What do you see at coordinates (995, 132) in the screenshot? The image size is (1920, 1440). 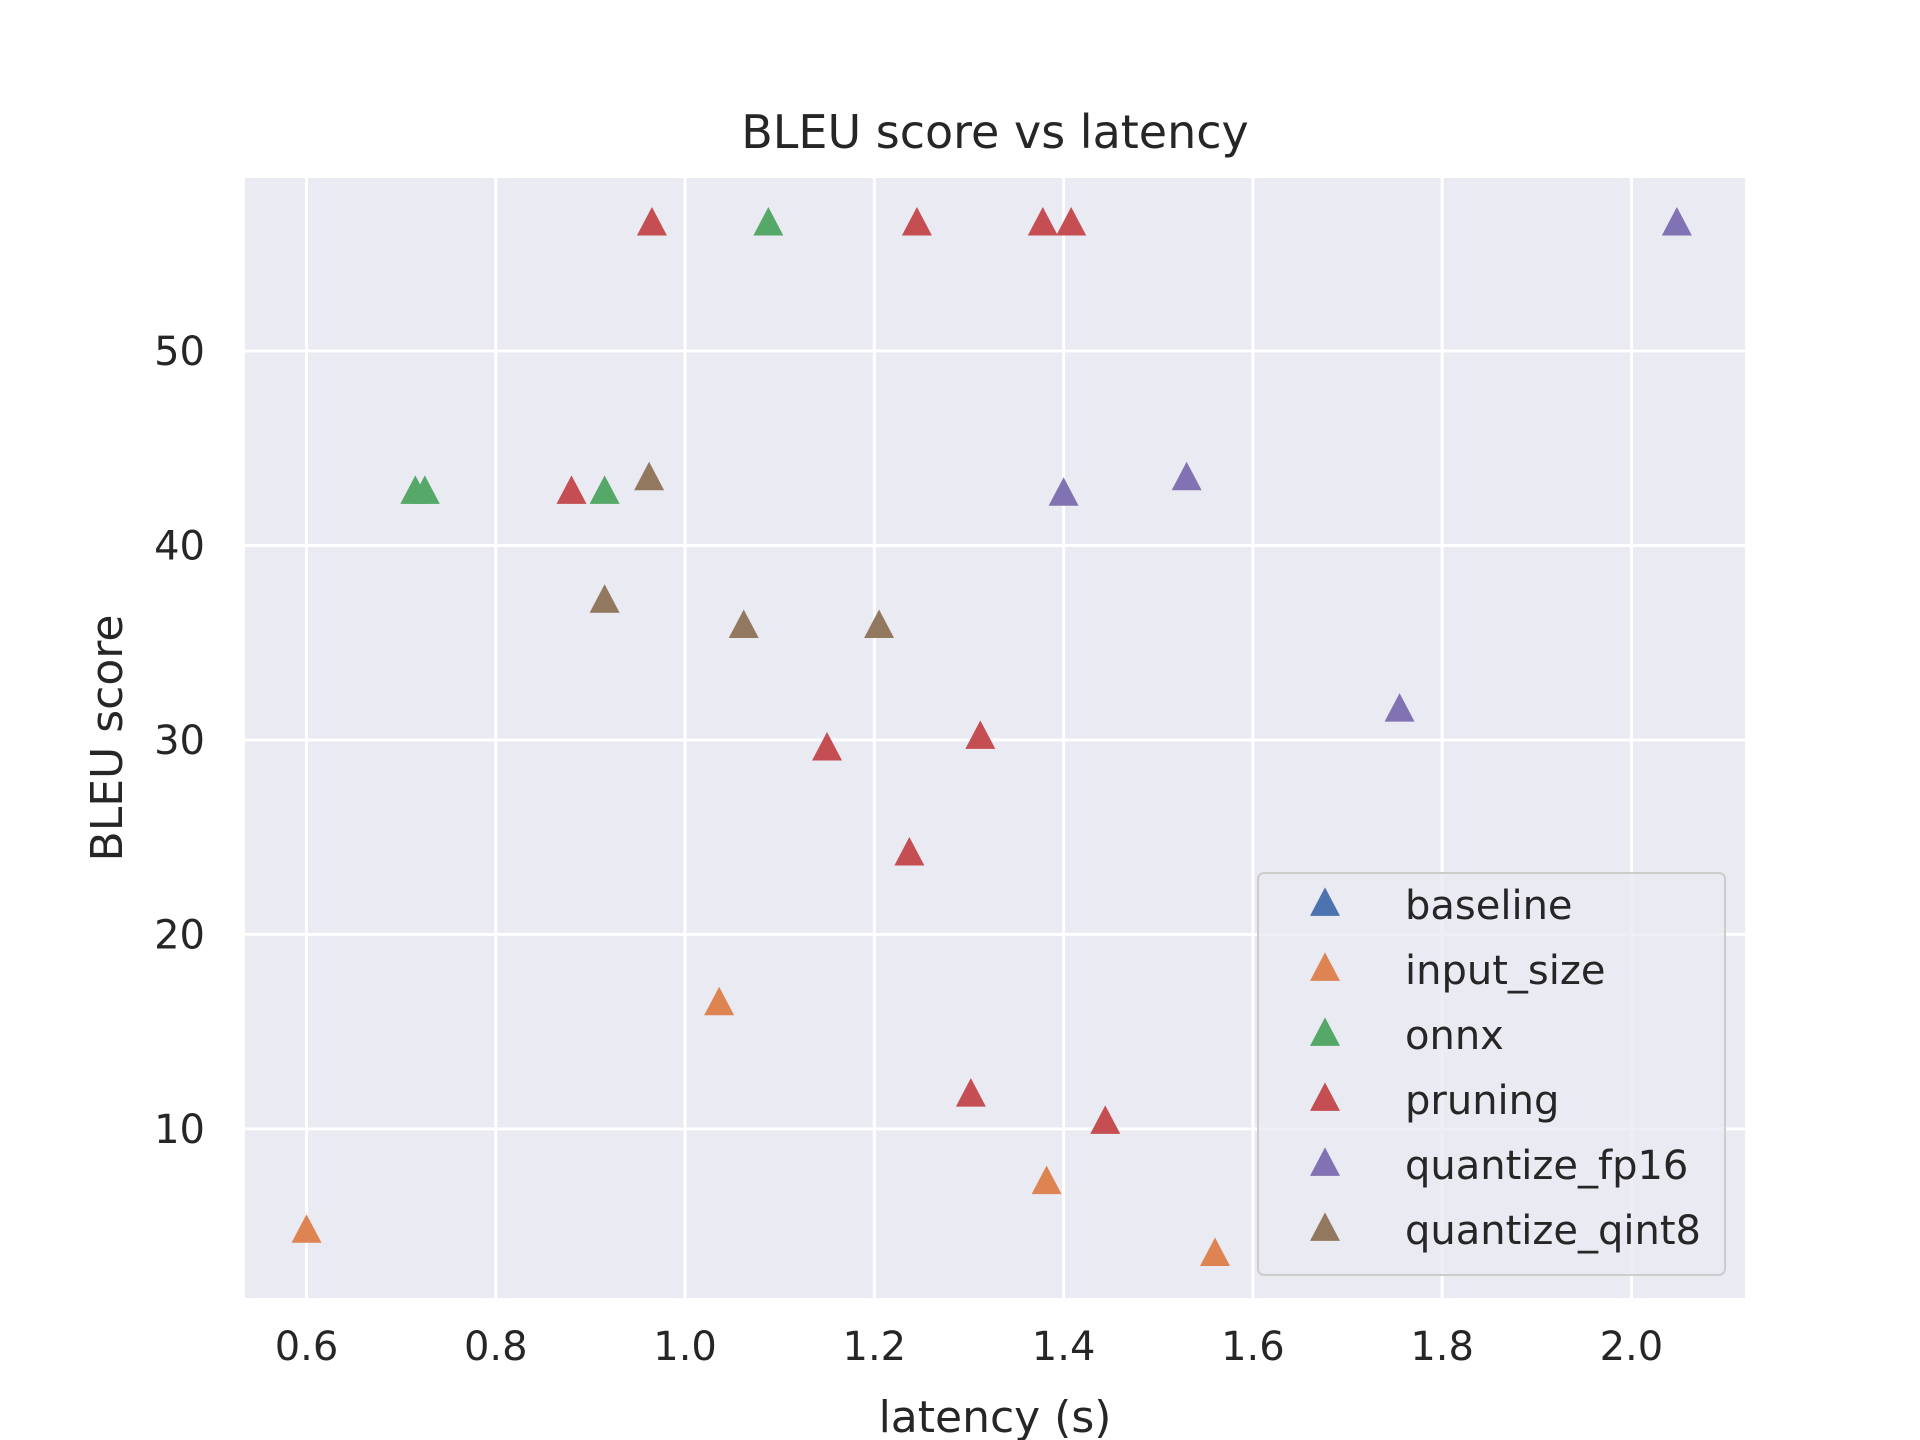 I see `chart-title: BLEU score vs latency` at bounding box center [995, 132].